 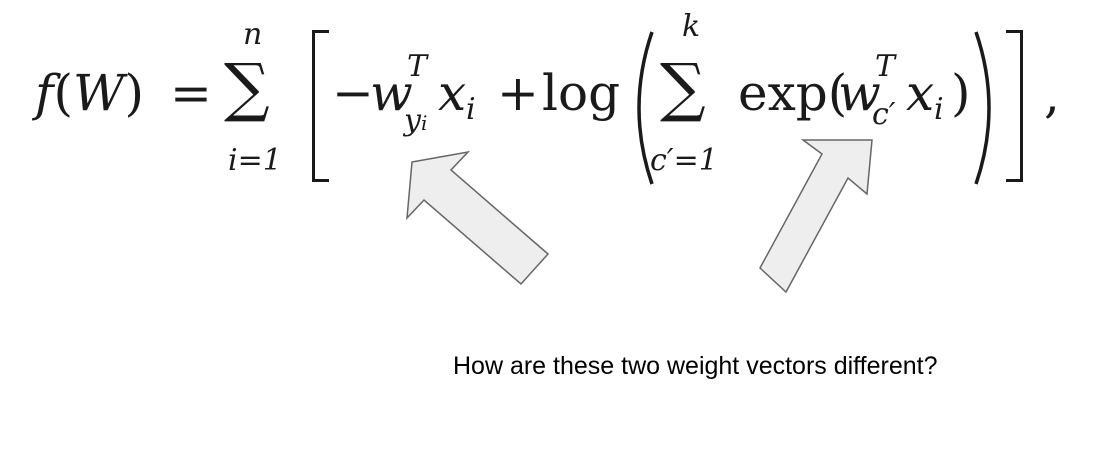 What do you see at coordinates (391, 93) in the screenshot?
I see `w-yi-symbol: w` at bounding box center [391, 93].